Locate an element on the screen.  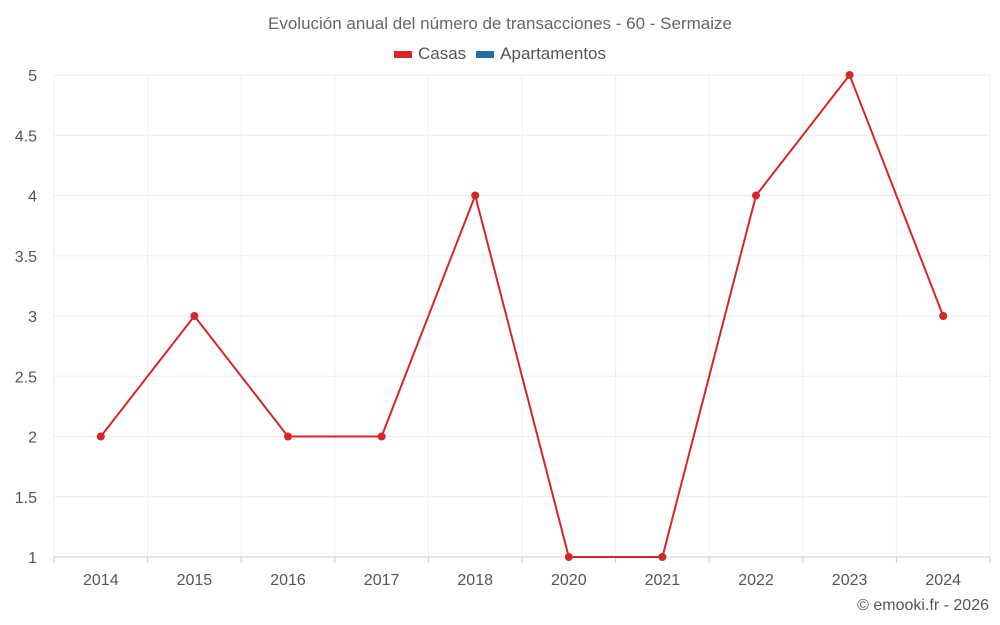
x-tick-label: 2021 is located at coordinates (663, 580).